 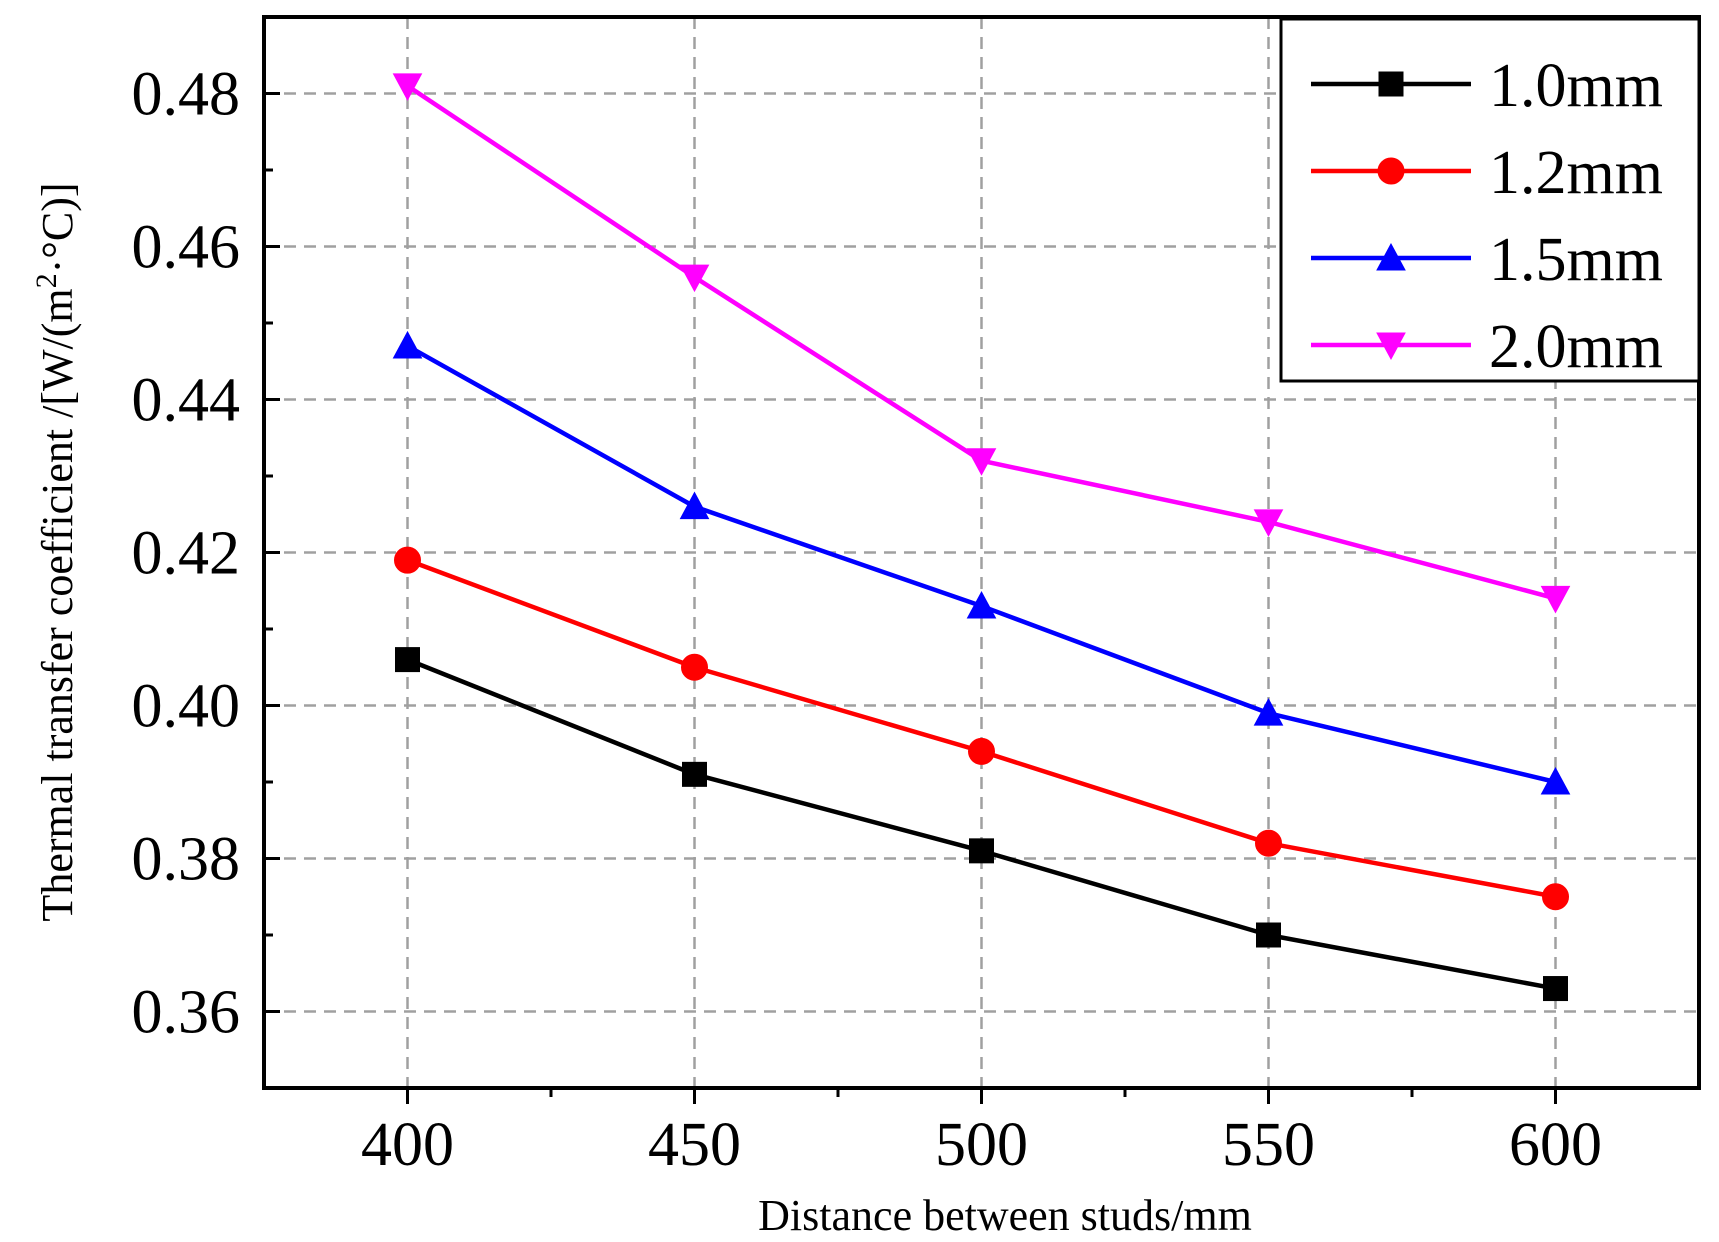 What do you see at coordinates (186, 1013) in the screenshot?
I see `y-tick-label: 0.36` at bounding box center [186, 1013].